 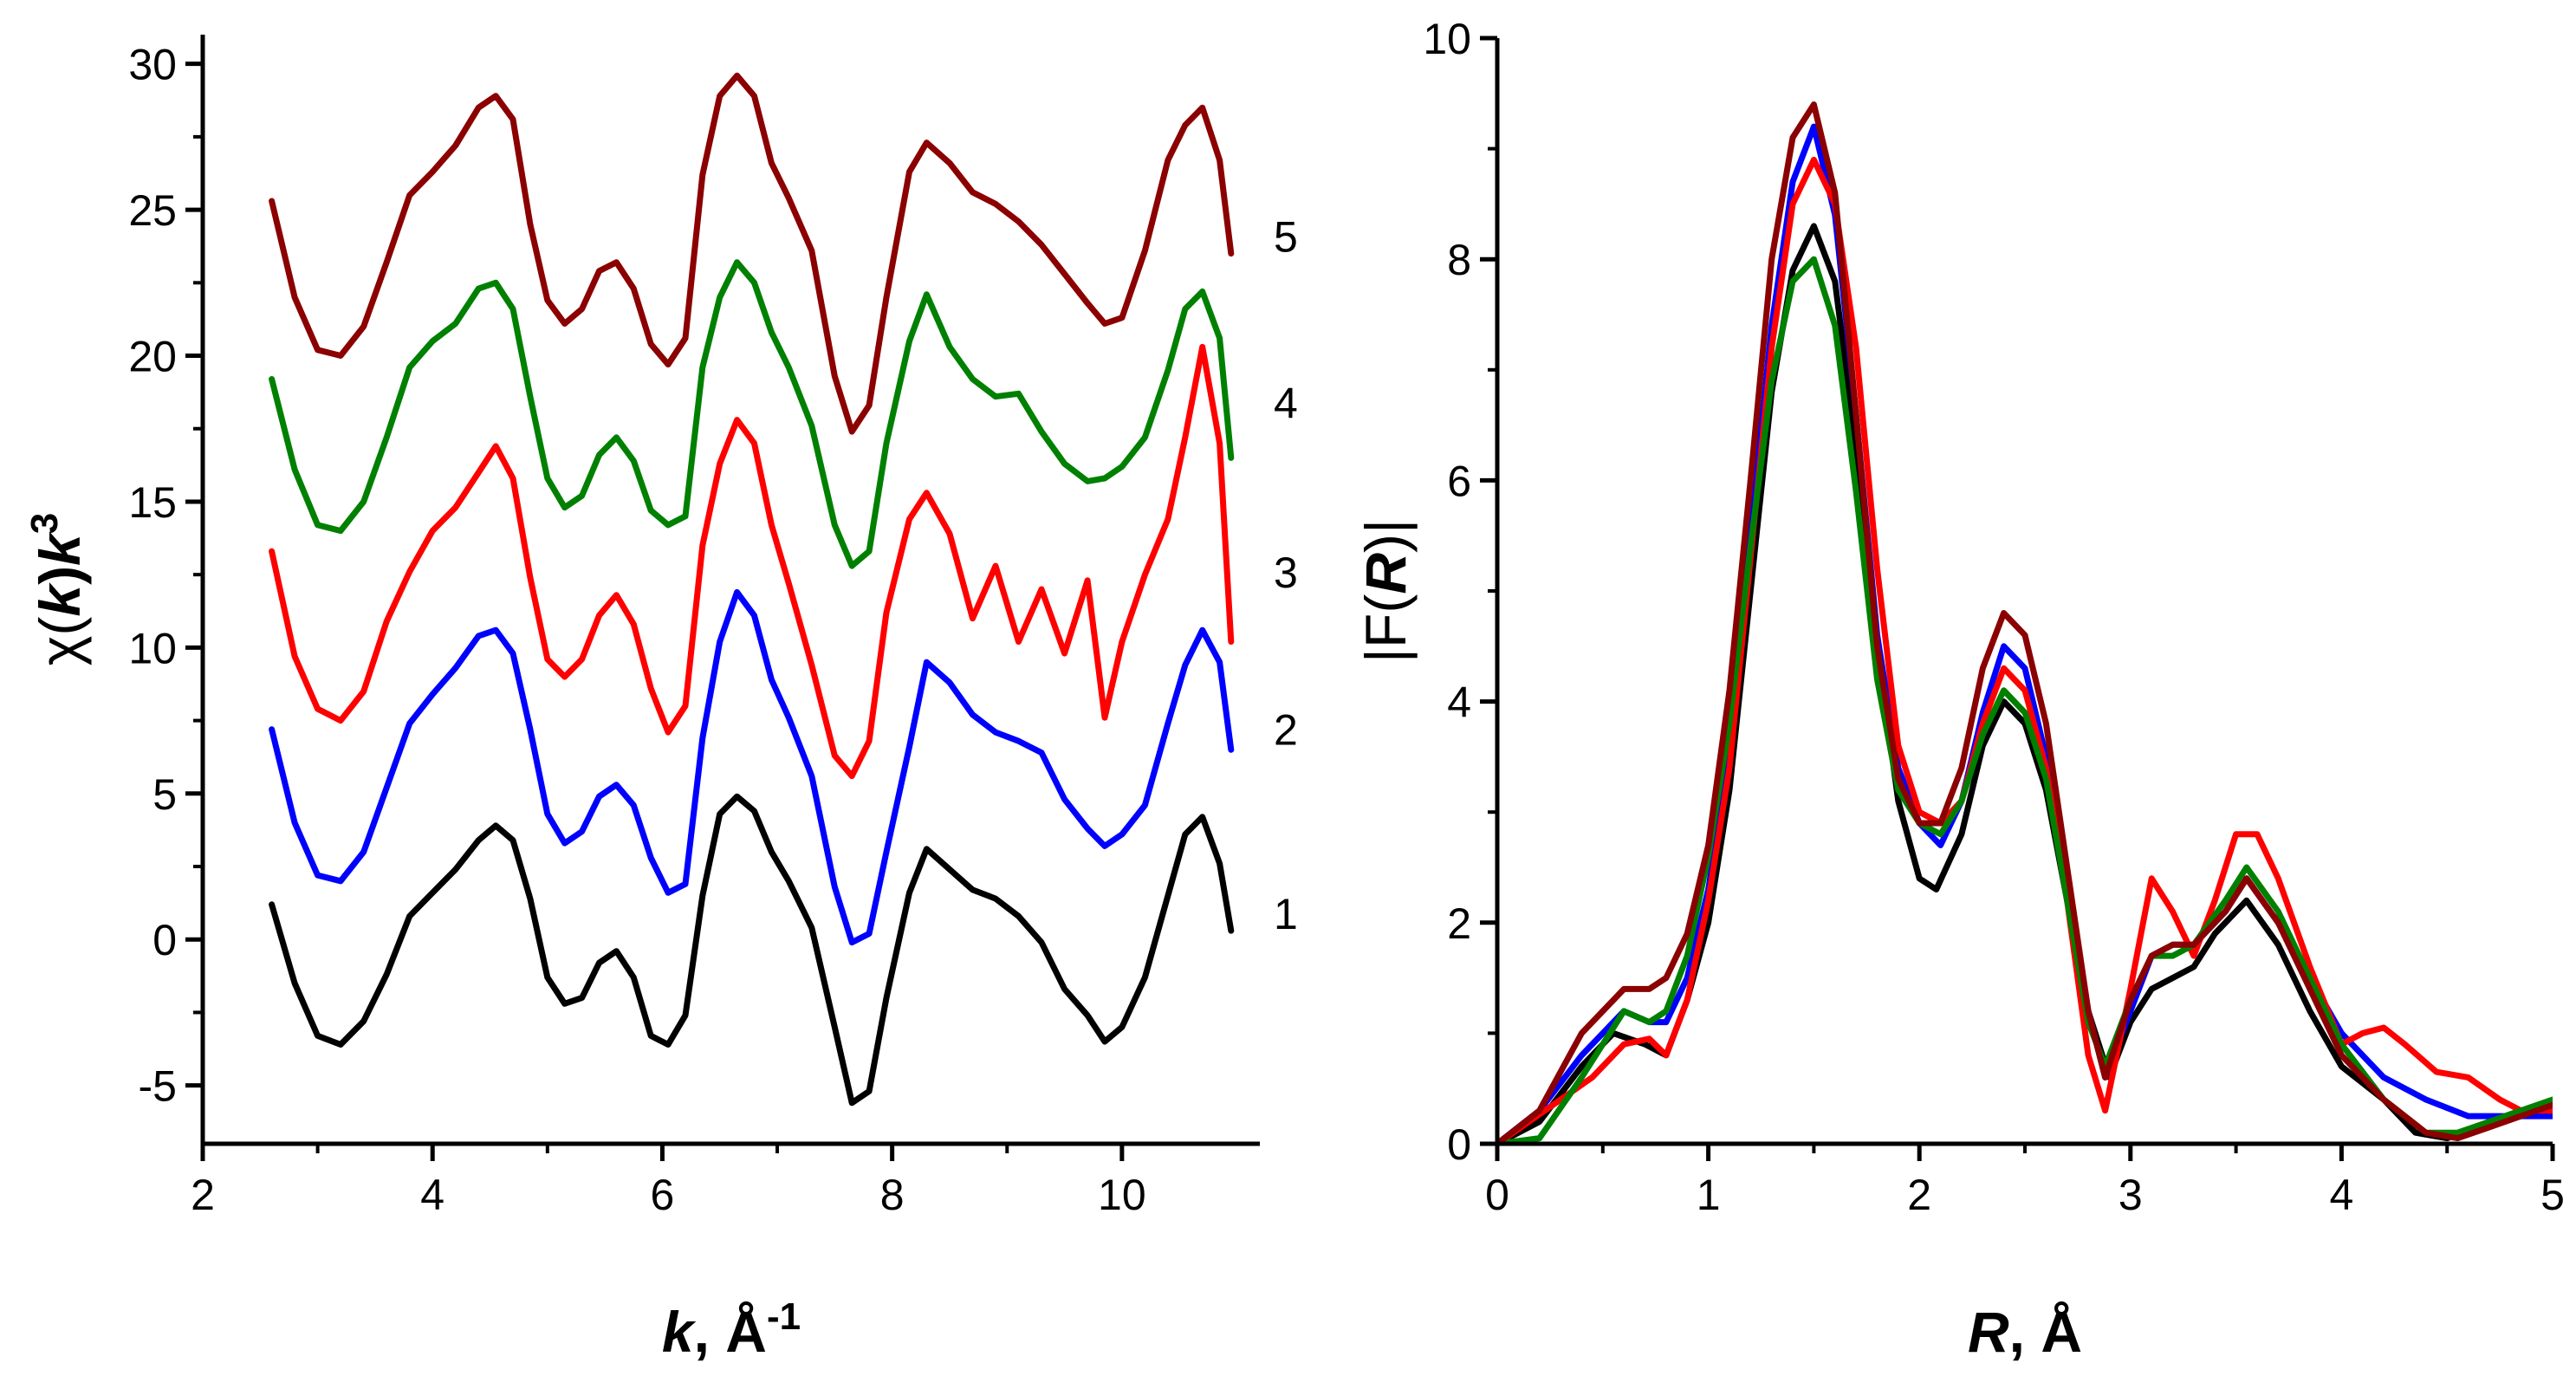 I want to click on right-x-axis-title: R, Å, so click(x=2025, y=1332).